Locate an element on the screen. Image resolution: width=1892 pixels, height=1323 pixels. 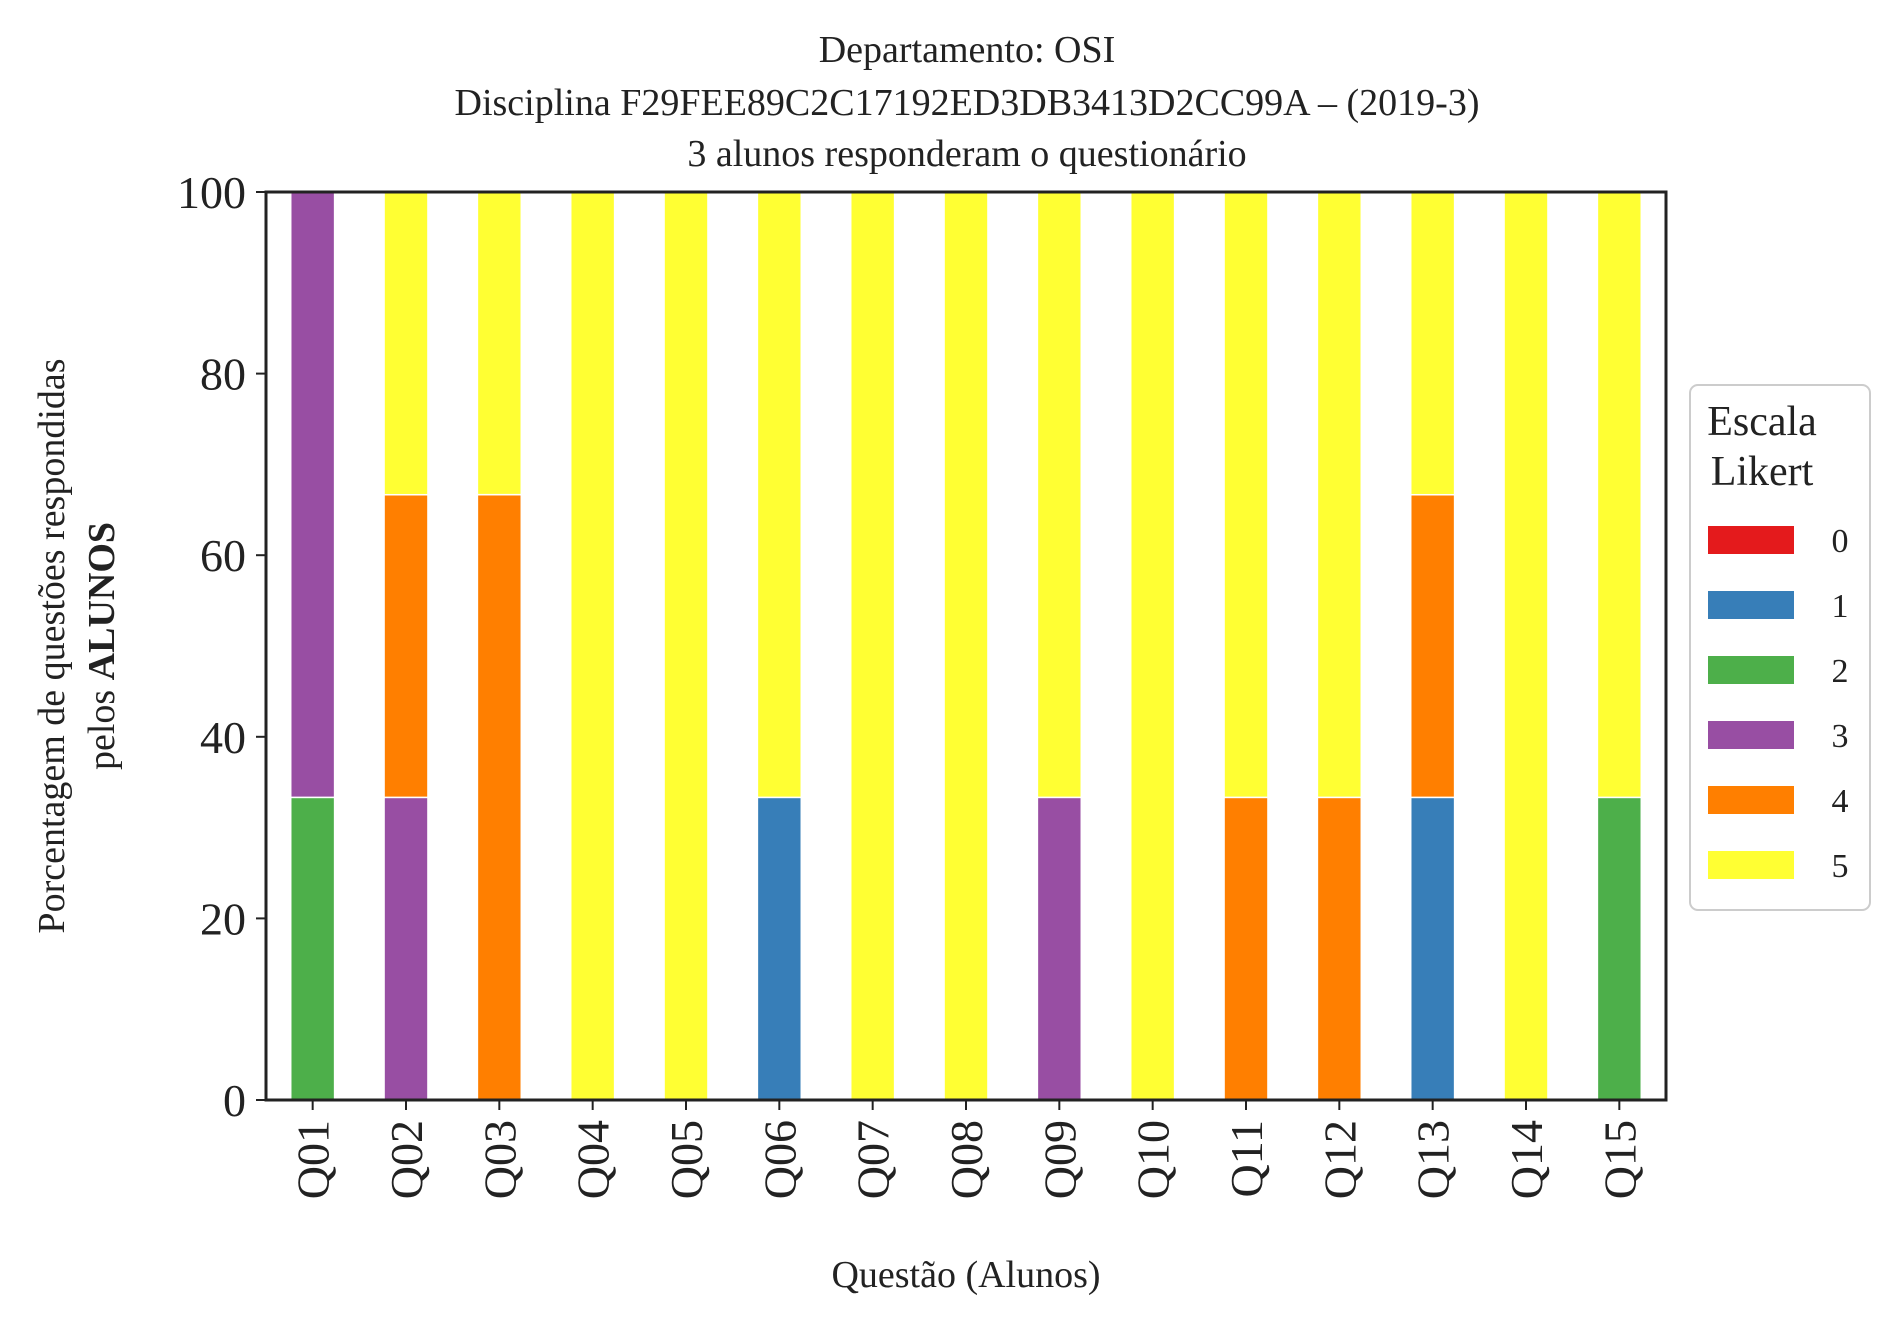
legend-label-4: 4 is located at coordinates (1840, 801).